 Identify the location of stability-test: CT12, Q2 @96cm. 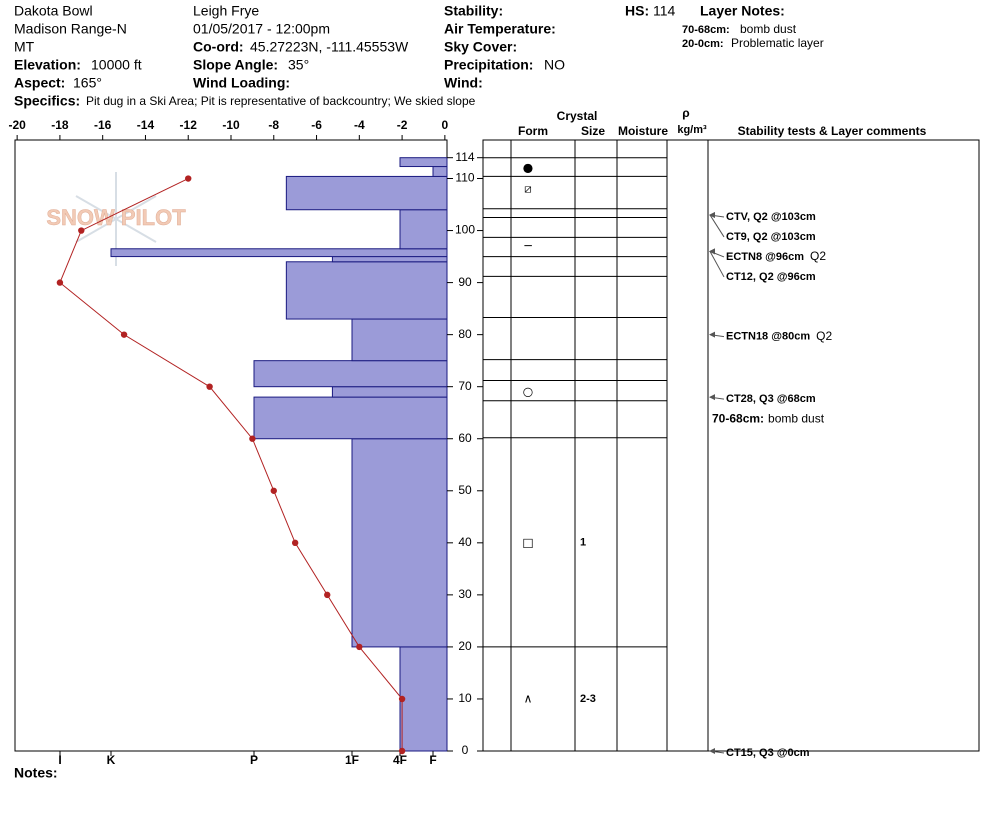
(771, 277).